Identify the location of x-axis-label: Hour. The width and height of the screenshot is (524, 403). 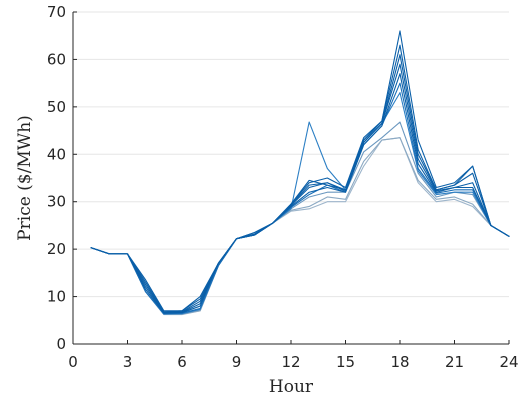
(291, 387).